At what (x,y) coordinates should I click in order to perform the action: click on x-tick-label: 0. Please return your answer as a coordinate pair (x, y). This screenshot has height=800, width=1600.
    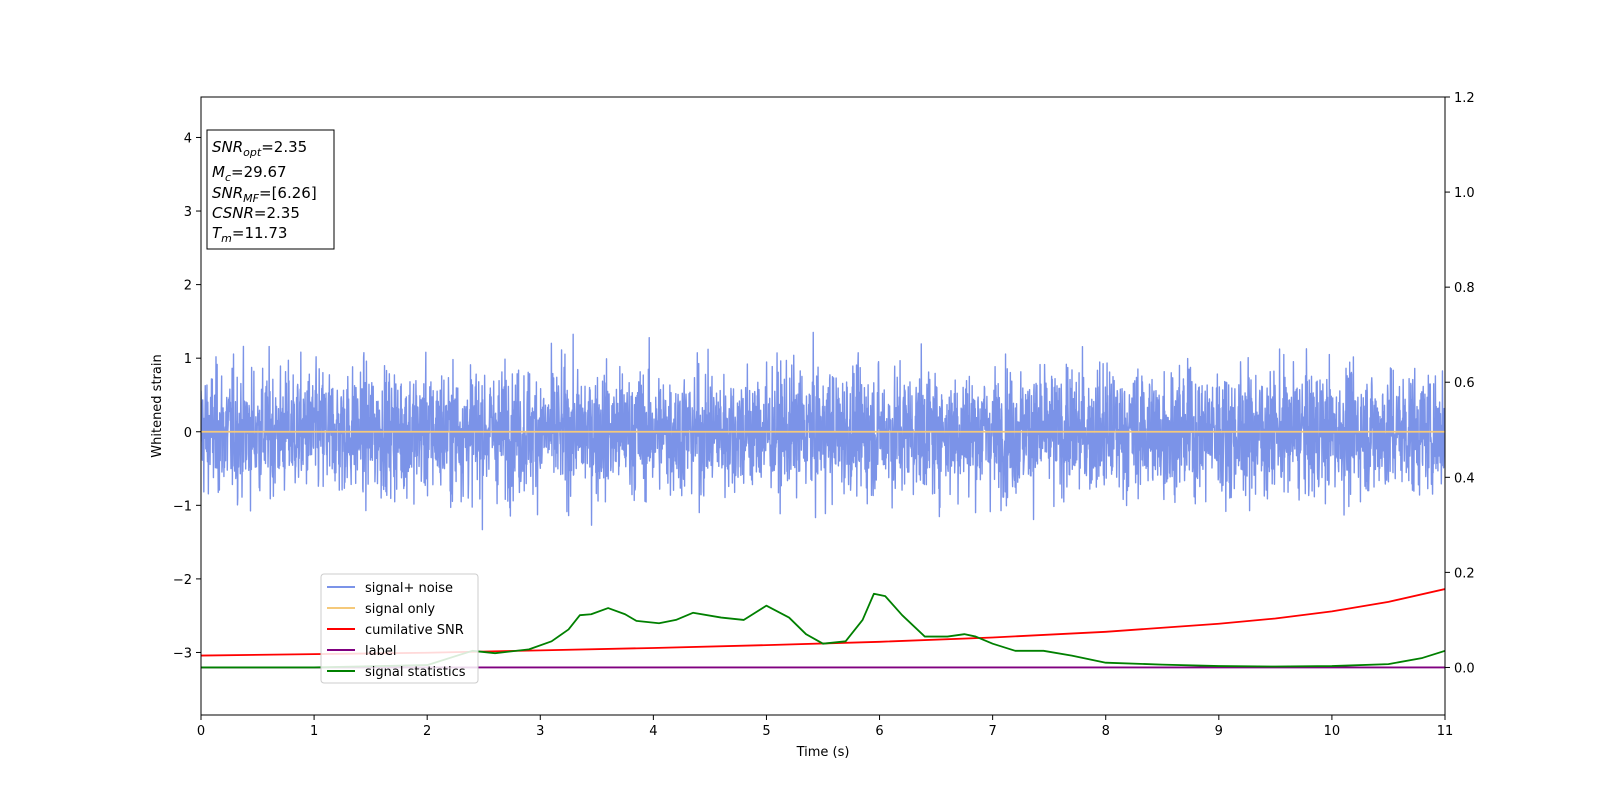
    Looking at the image, I should click on (201, 731).